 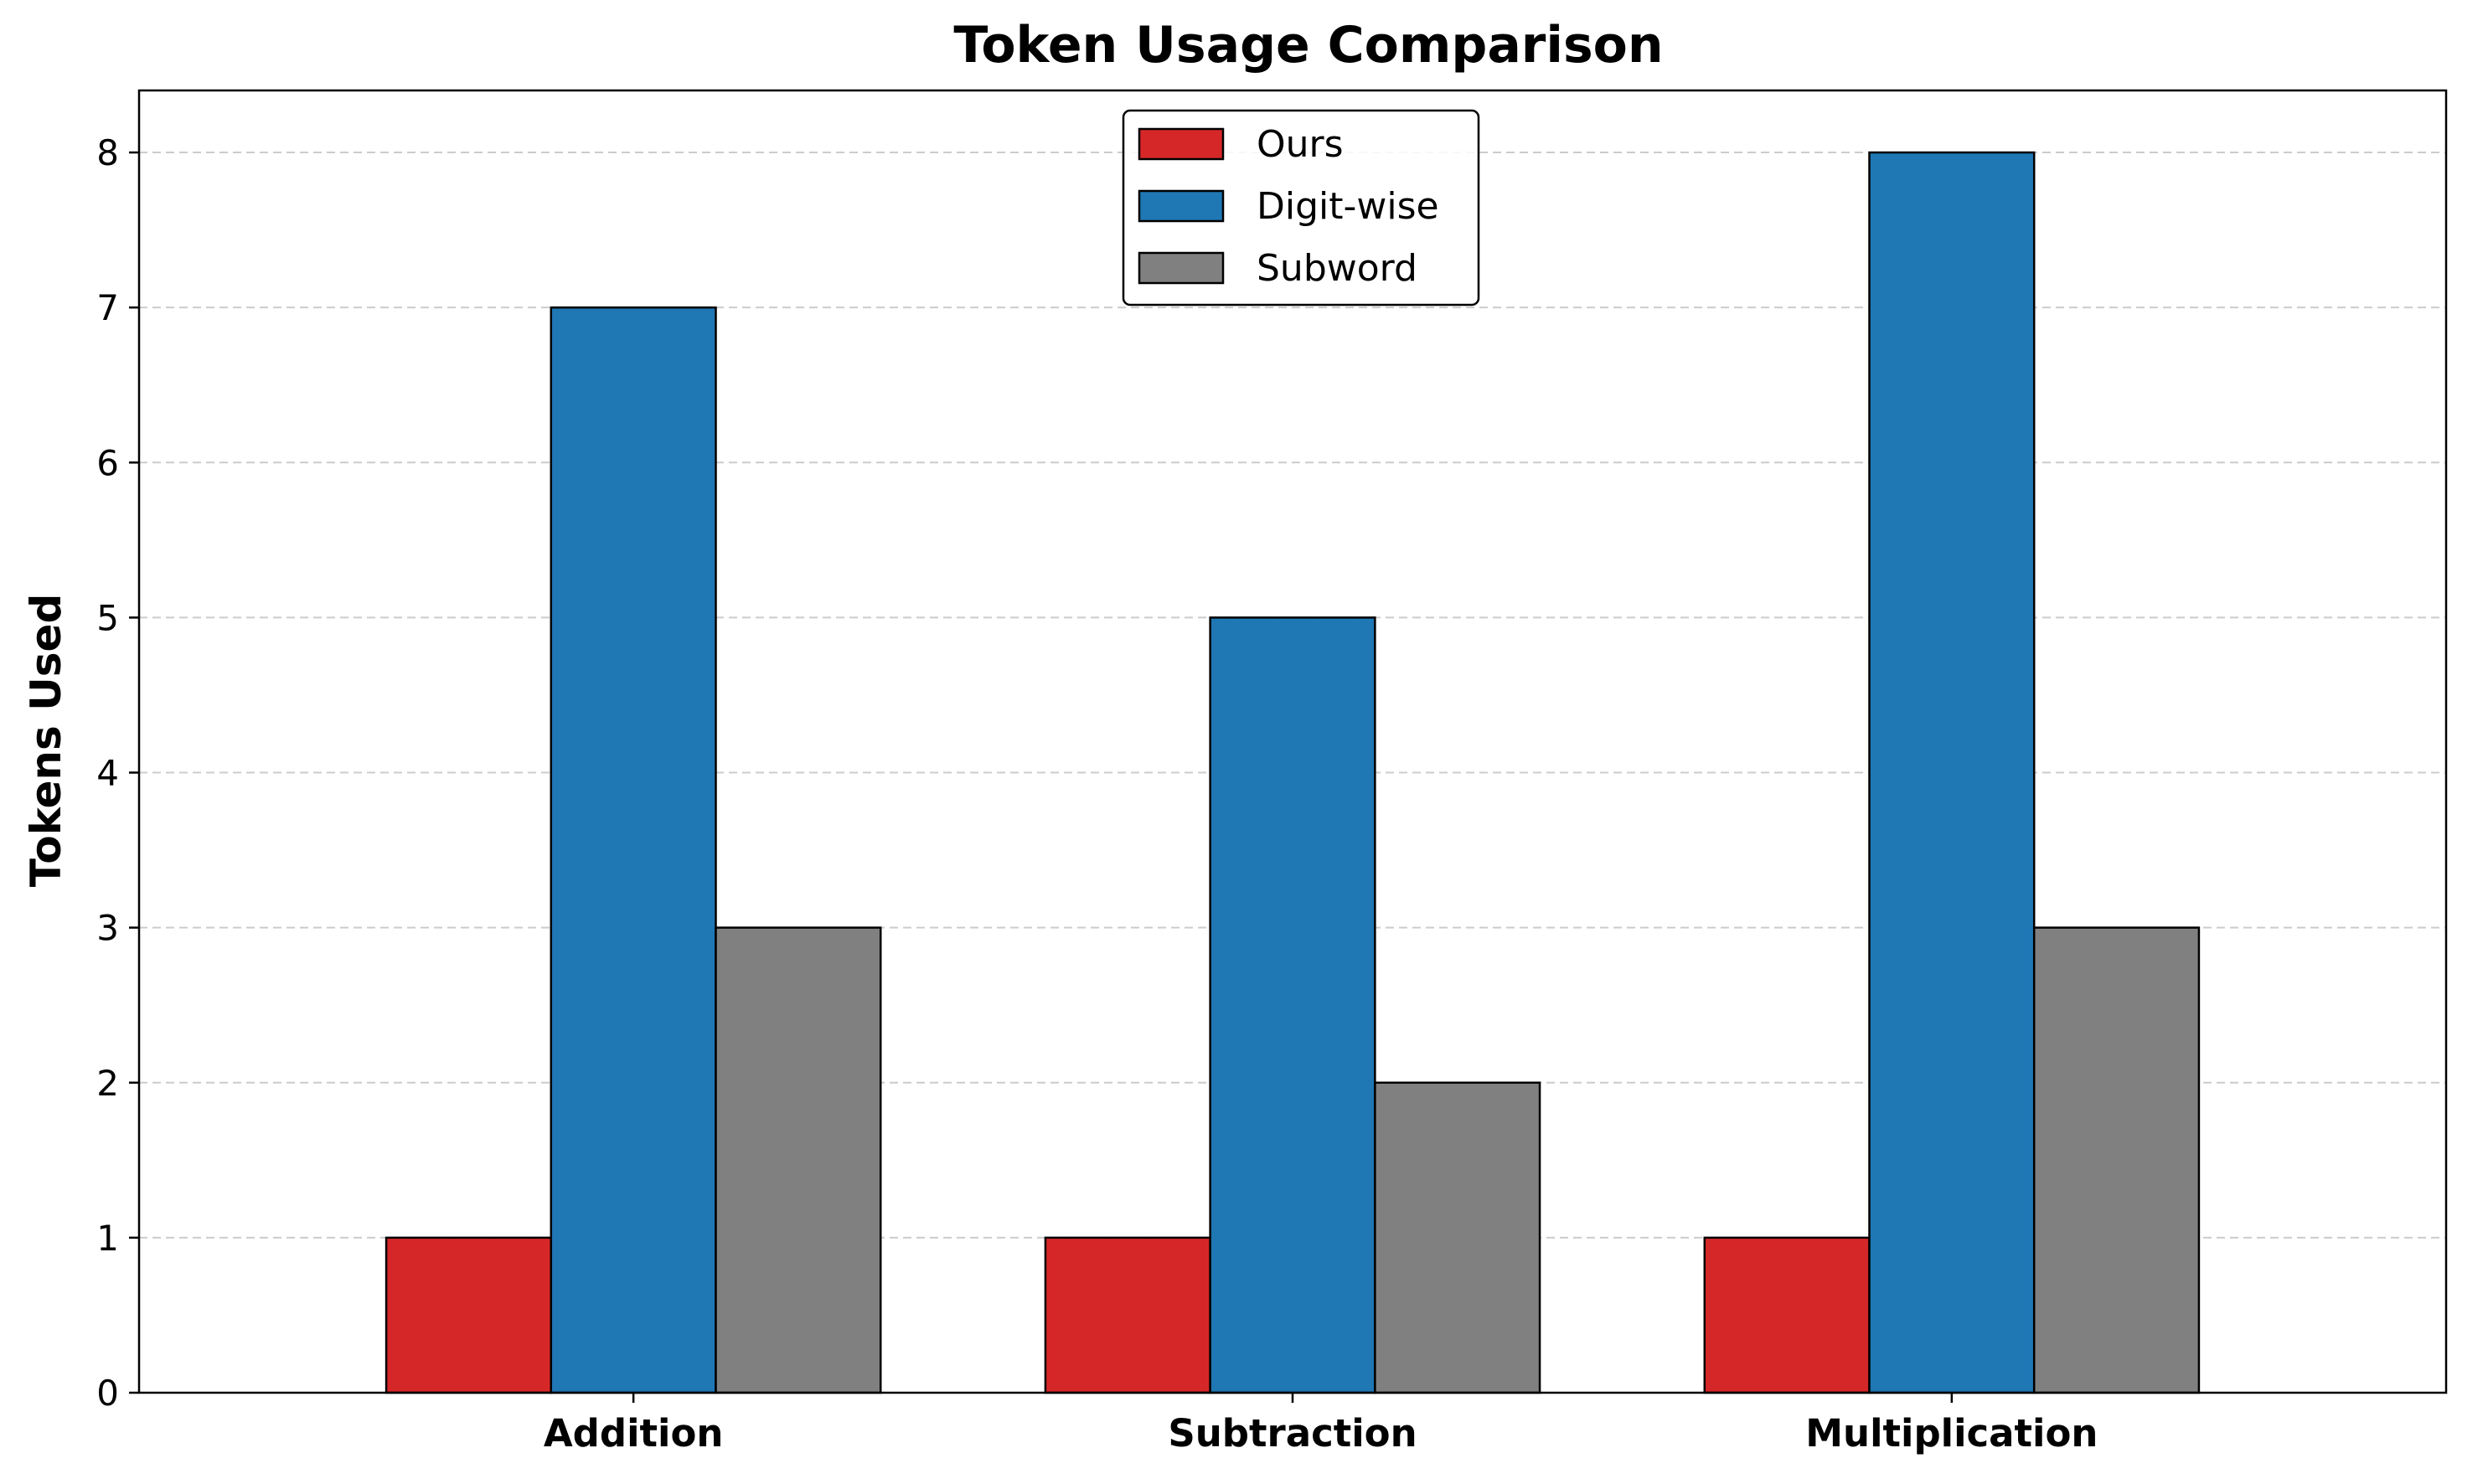 I want to click on y-tick-label: 2, so click(x=108, y=1083).